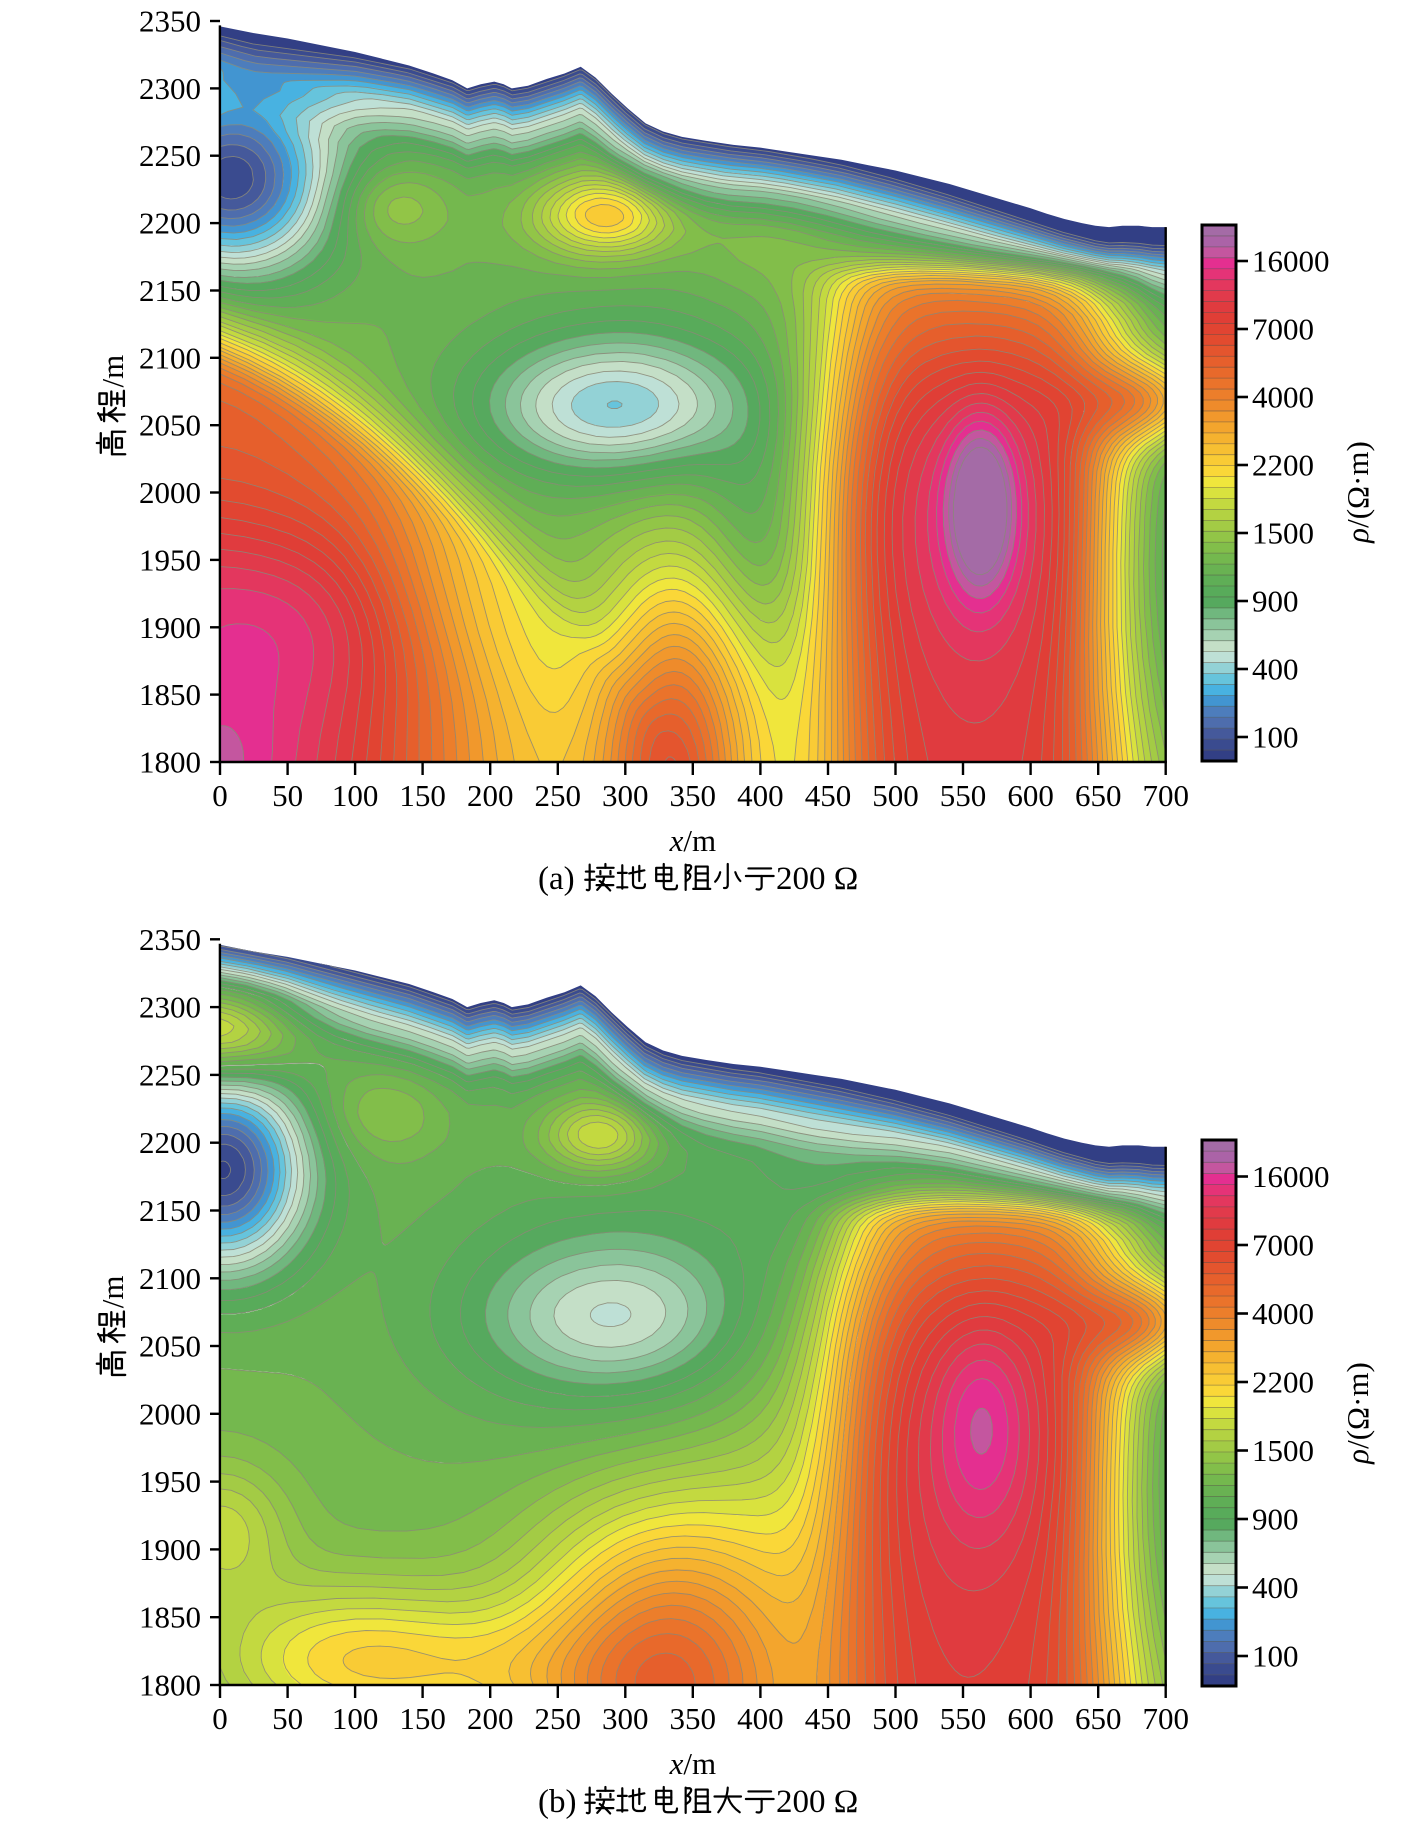 The height and width of the screenshot is (1836, 1423). I want to click on svg-text: (b), so click(557, 1802).